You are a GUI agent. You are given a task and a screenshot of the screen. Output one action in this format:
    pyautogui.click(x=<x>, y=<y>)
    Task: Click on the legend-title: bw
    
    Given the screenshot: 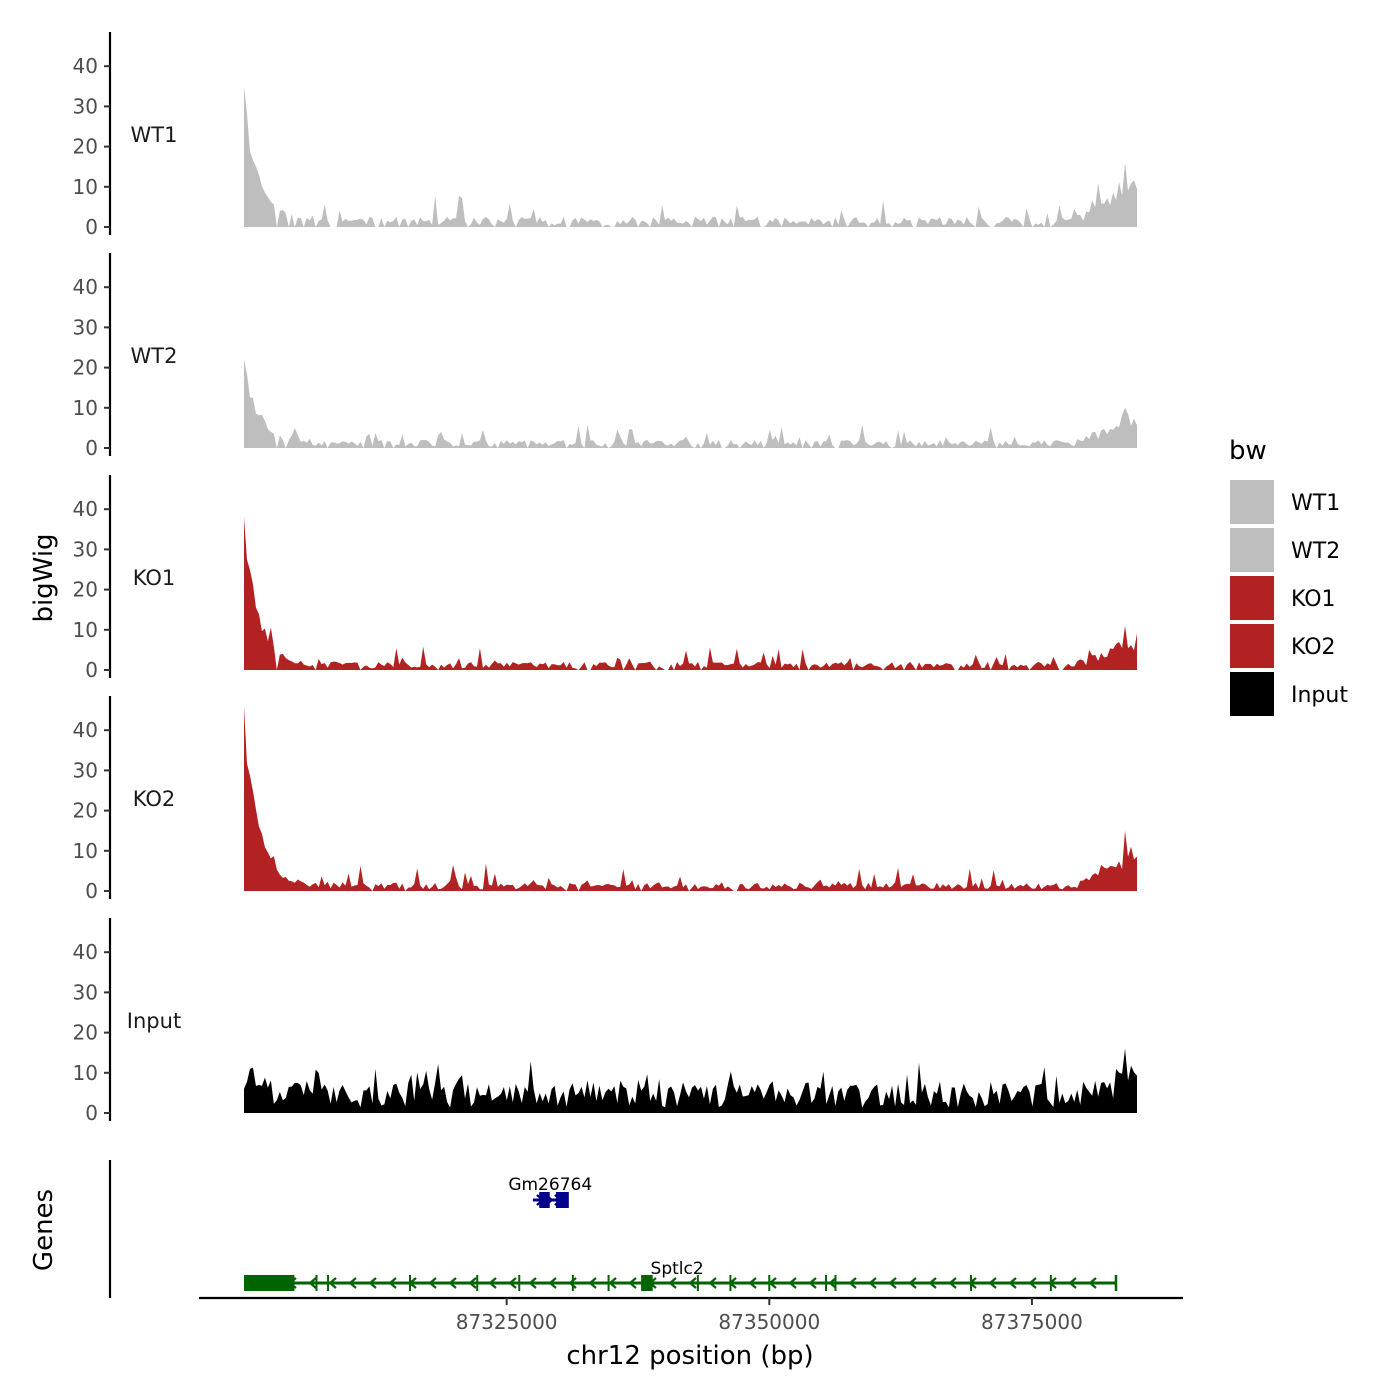 What is the action you would take?
    pyautogui.click(x=1248, y=451)
    